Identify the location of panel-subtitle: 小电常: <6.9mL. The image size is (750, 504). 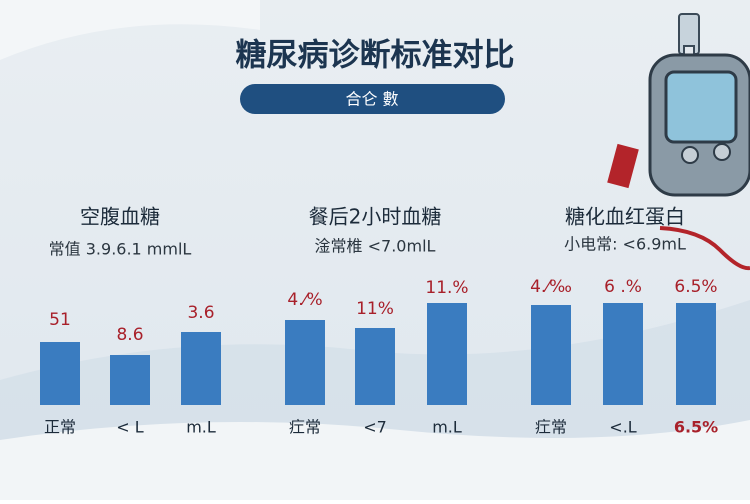
(625, 244).